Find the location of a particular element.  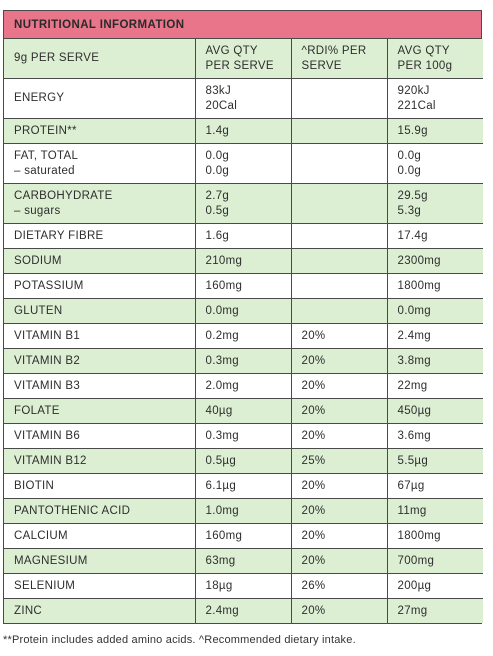

nutrient-name-text: FOLATE is located at coordinates (37, 410).